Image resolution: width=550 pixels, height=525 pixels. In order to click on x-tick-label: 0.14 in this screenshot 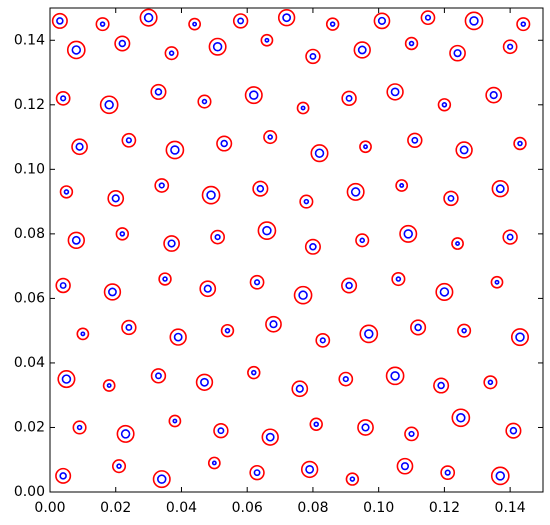, I will do `click(510, 508)`.